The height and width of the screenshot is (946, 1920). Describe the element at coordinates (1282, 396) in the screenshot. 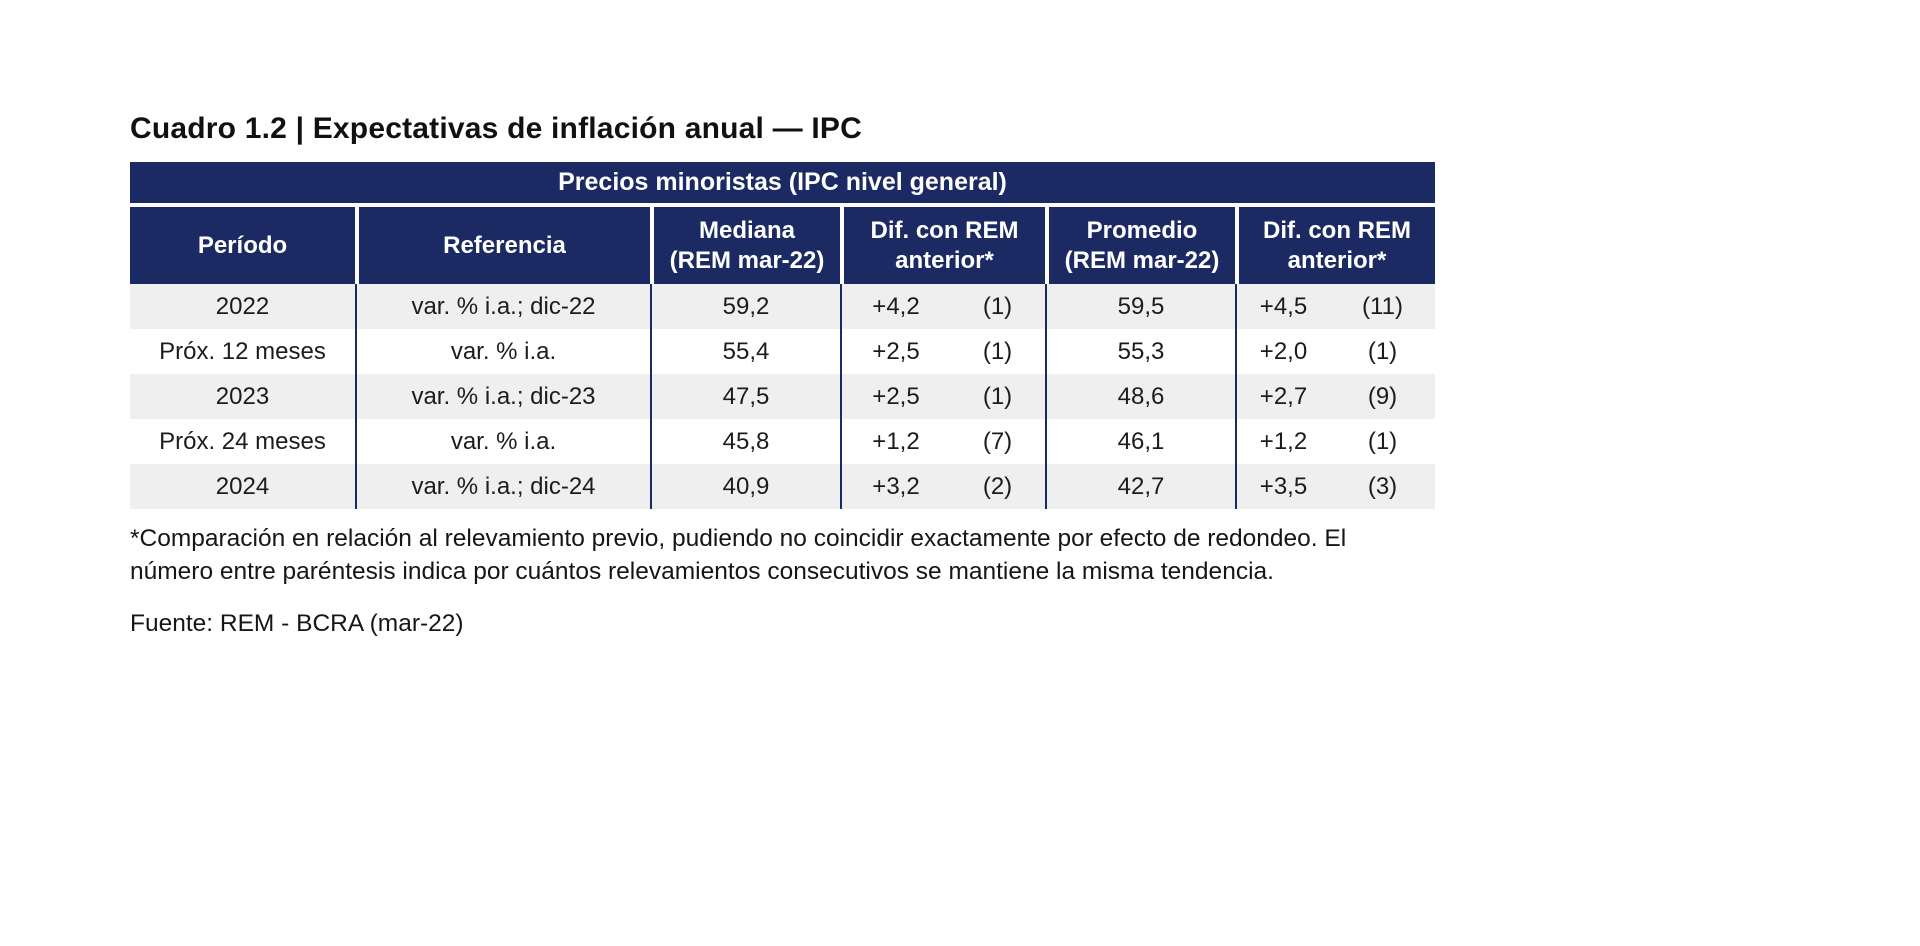

I see `cell-diff2-value: +2,7` at that location.